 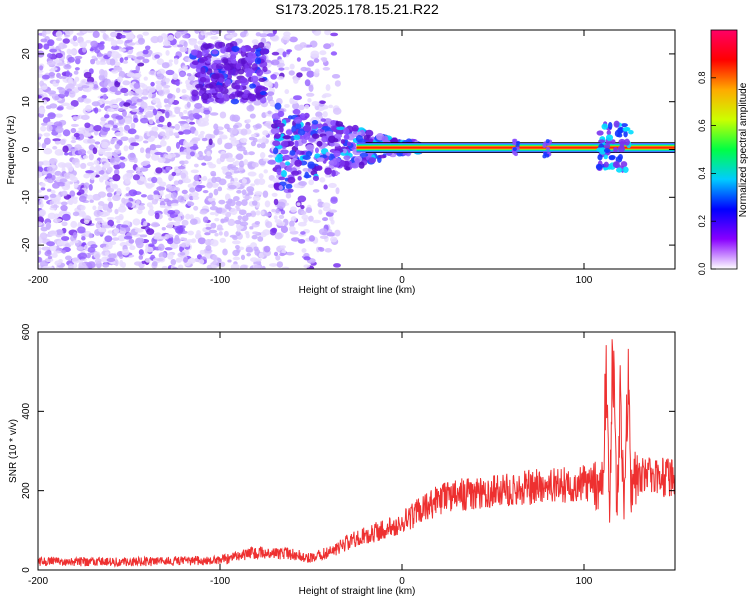 I want to click on colorbar-tick-label: 0.2, so click(x=702, y=221).